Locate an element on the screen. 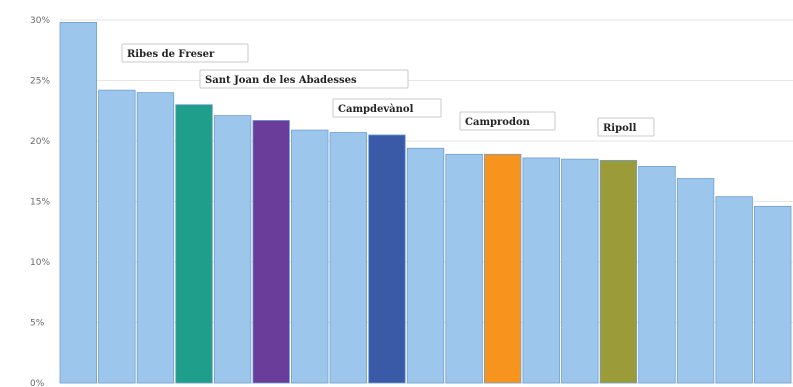 The image size is (793, 387). y-axis-tick-labels: 0% 5% 10% 15% 20% 25% 30% is located at coordinates (40, 201).